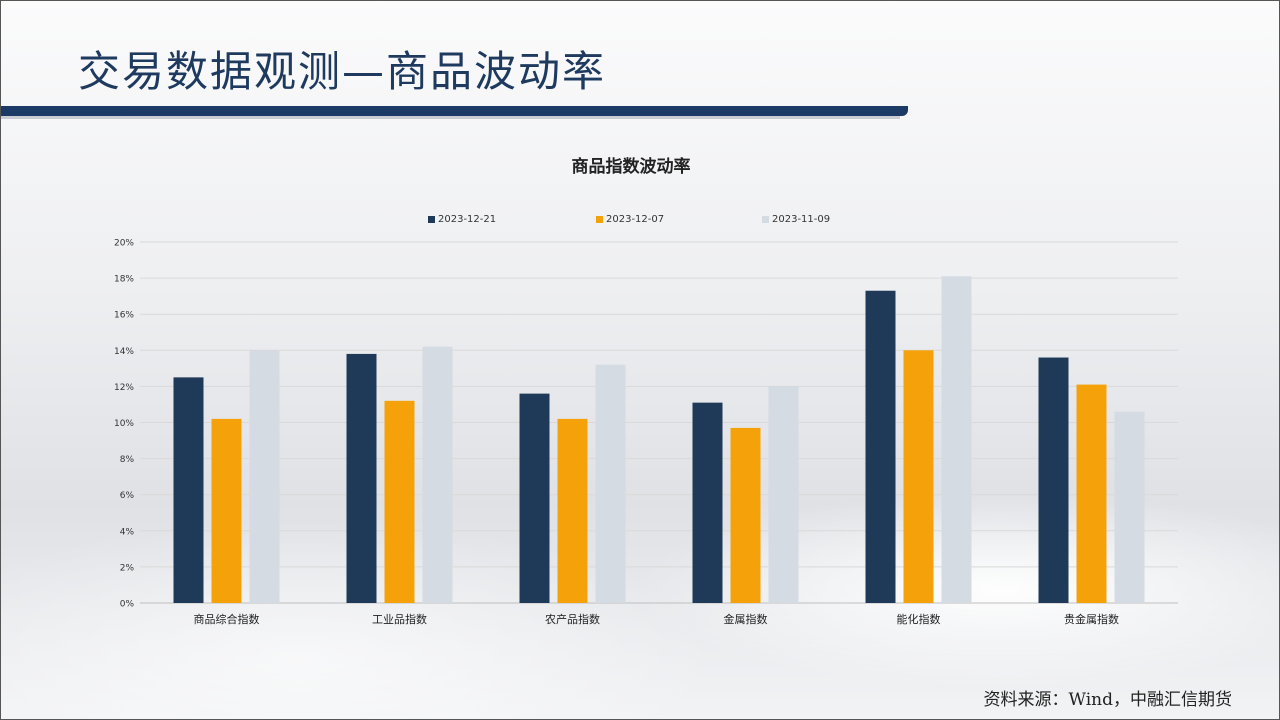  What do you see at coordinates (127, 532) in the screenshot?
I see `y-tick-label: 4%` at bounding box center [127, 532].